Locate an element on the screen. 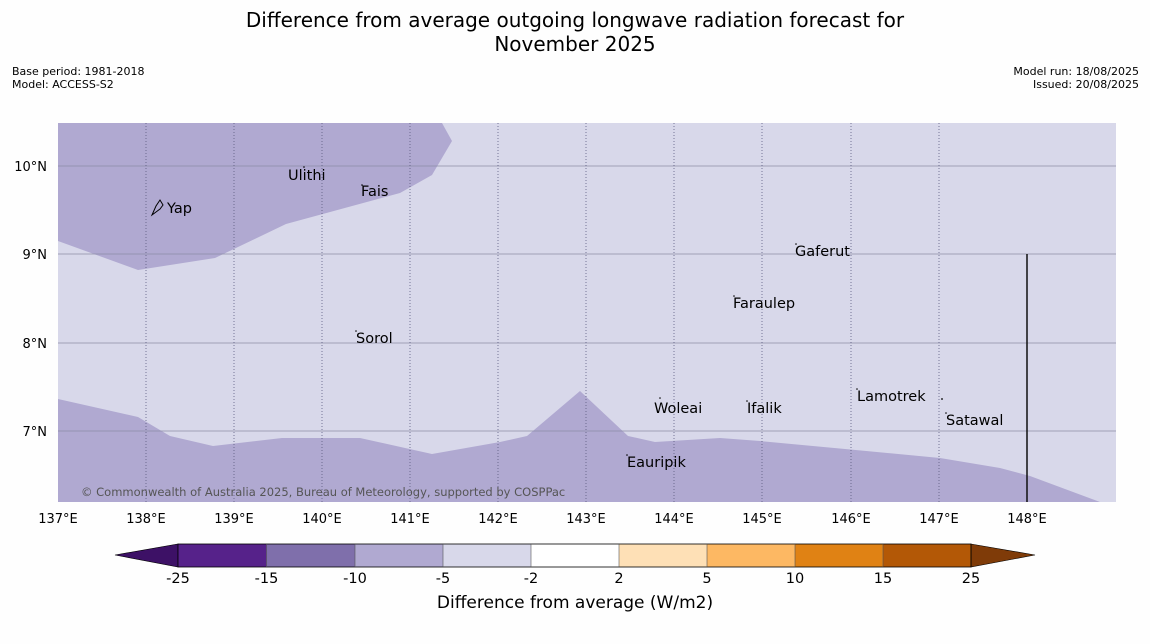 The image size is (1150, 644). colorbar: -25 -15 -10 -5 -2 2 5 10 15 25 is located at coordinates (575, 565).